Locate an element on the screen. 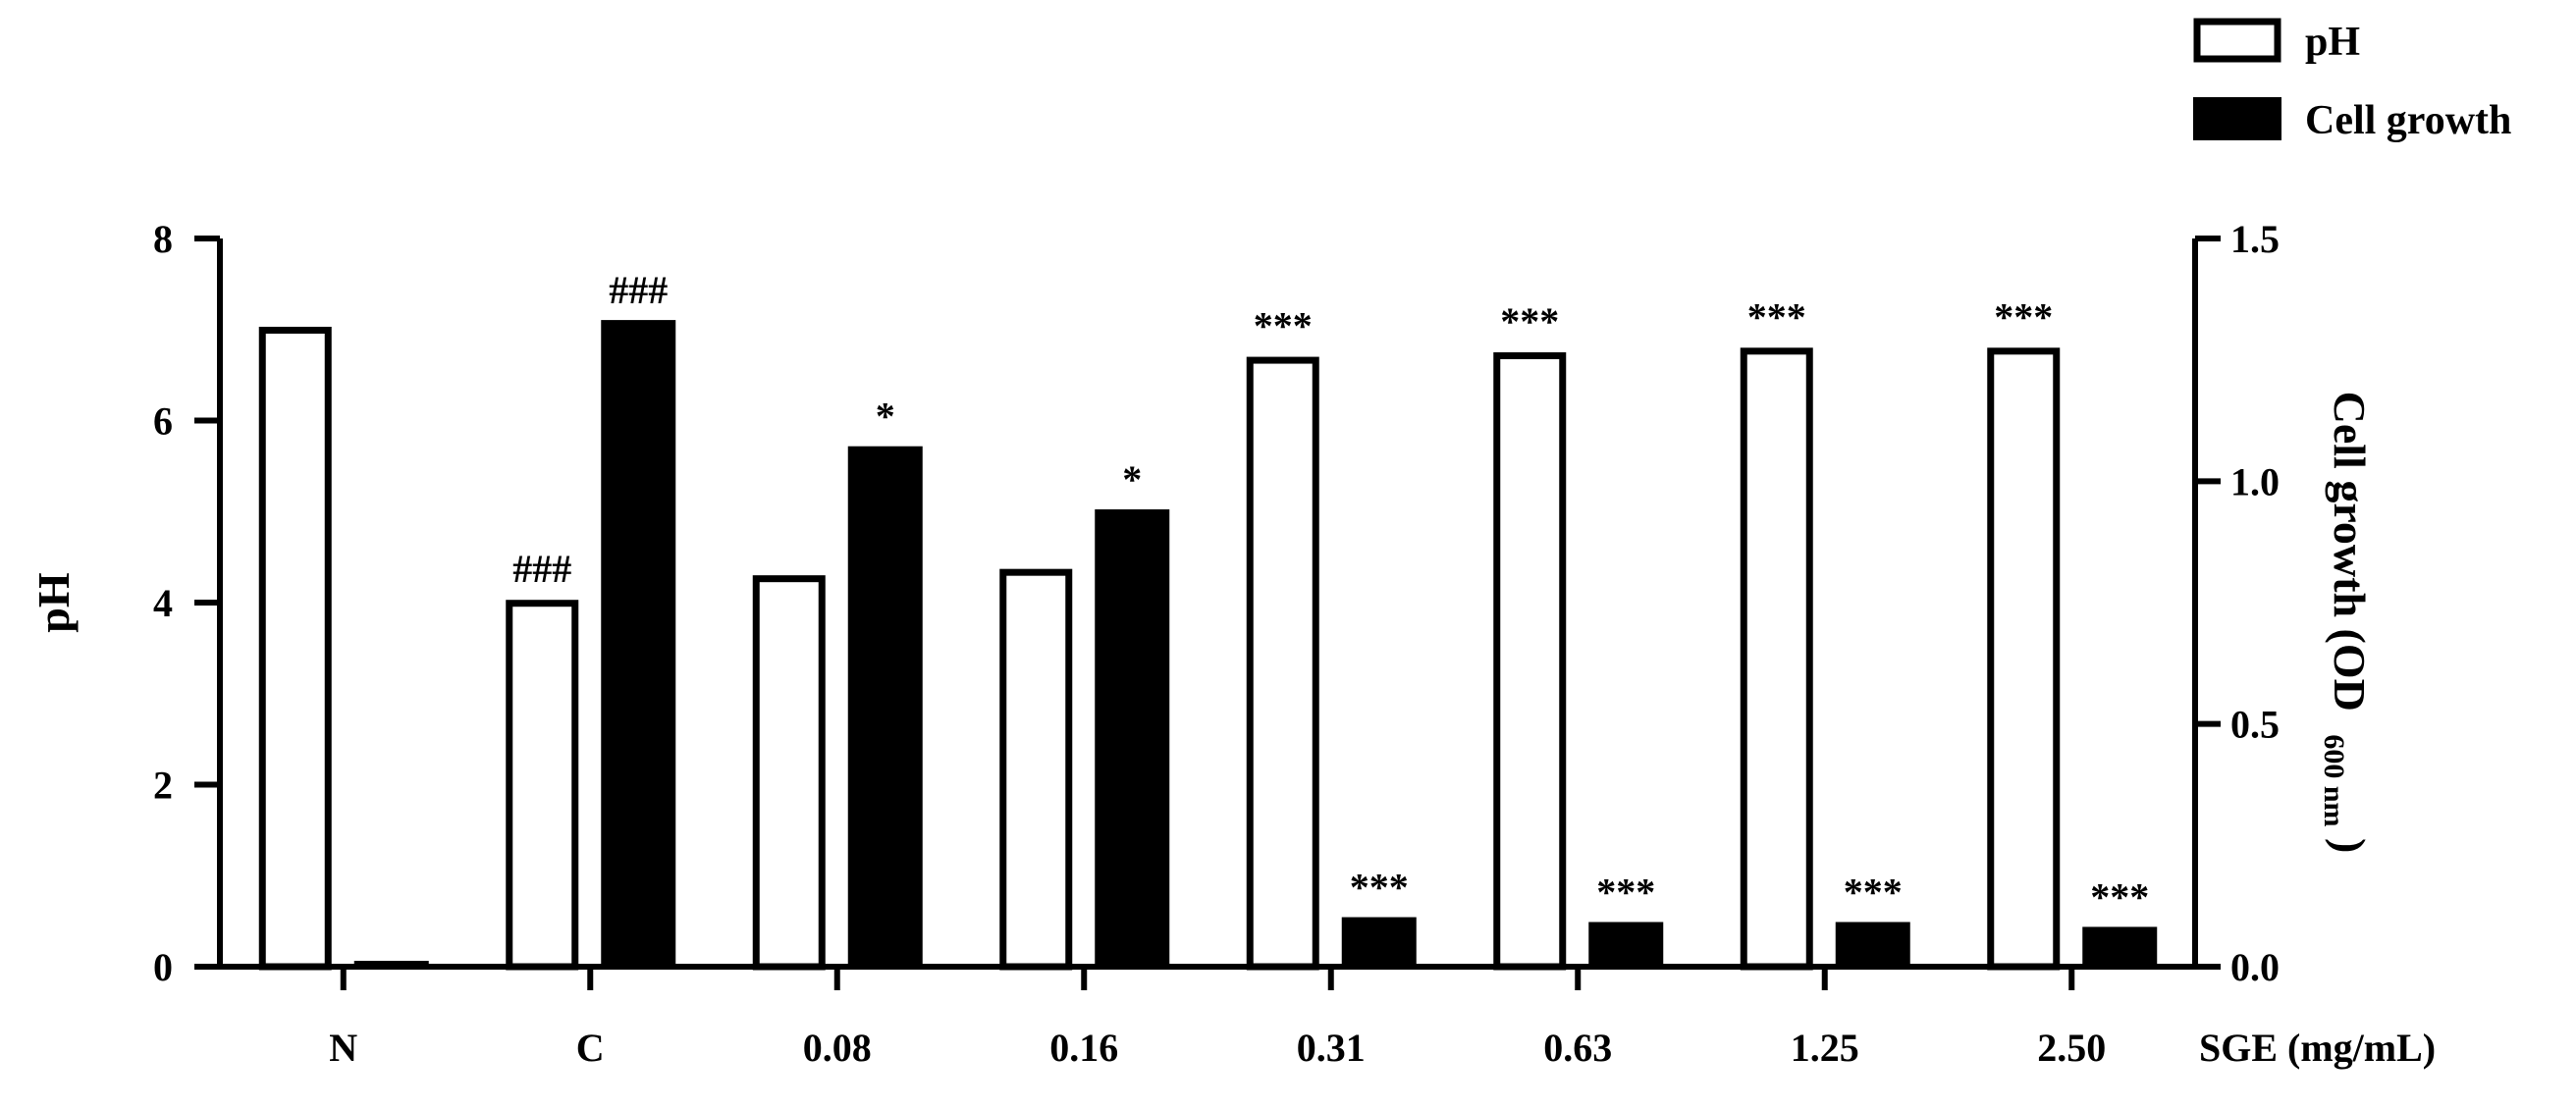  legend-label-ph: pH is located at coordinates (2332, 42).